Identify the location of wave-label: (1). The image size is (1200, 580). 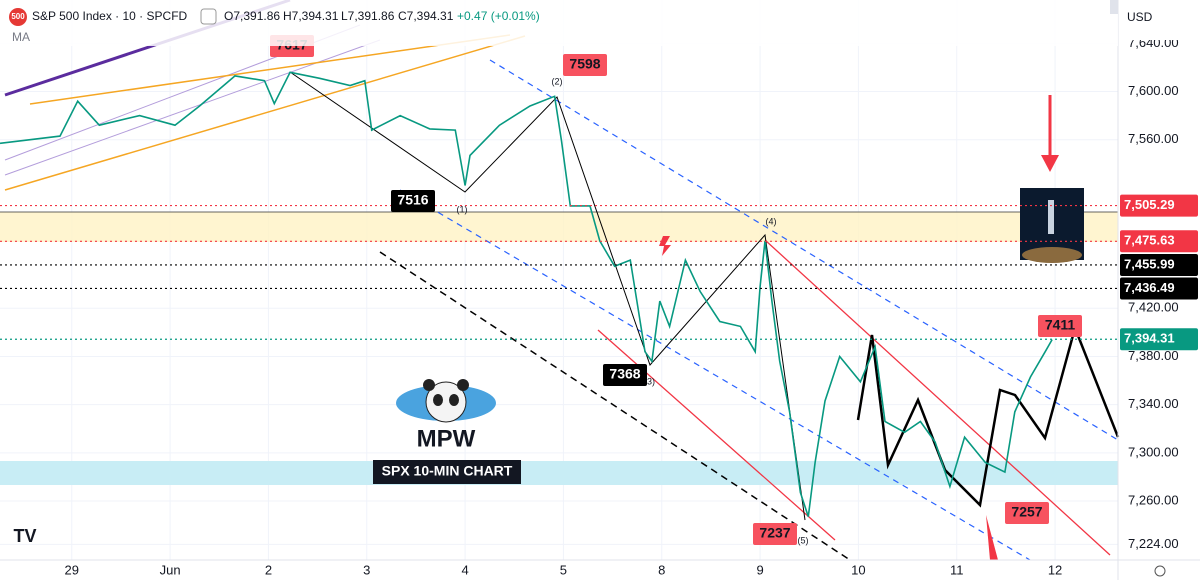
(462, 209).